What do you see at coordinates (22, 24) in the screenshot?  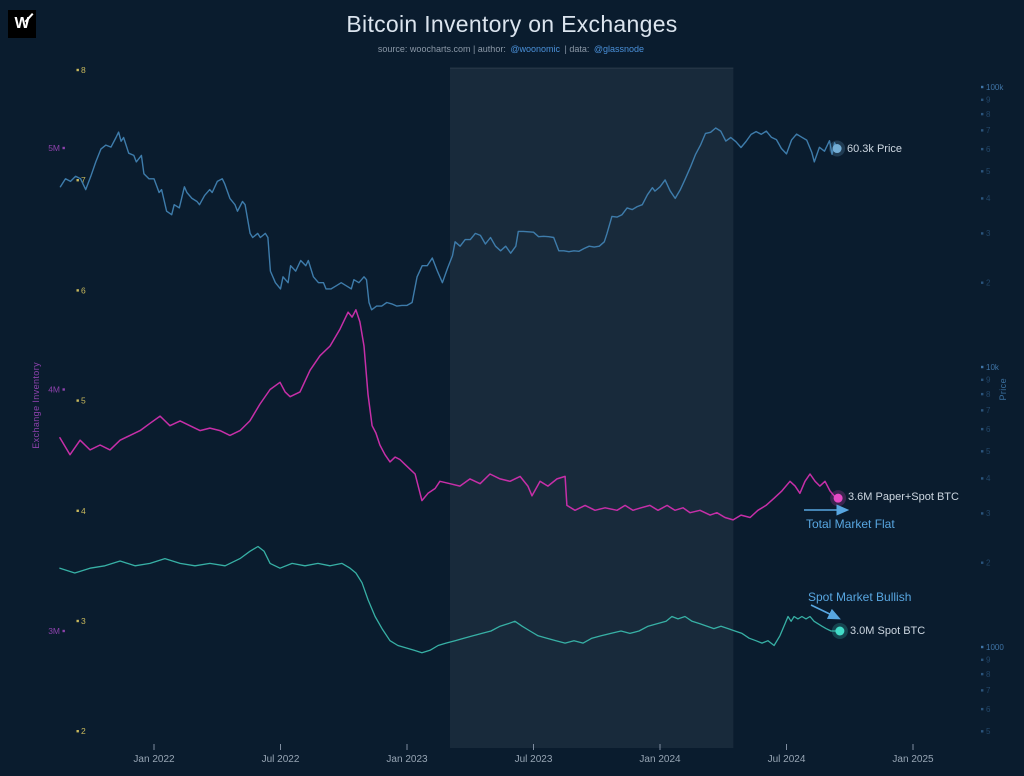 I see `woobull-logo: W` at bounding box center [22, 24].